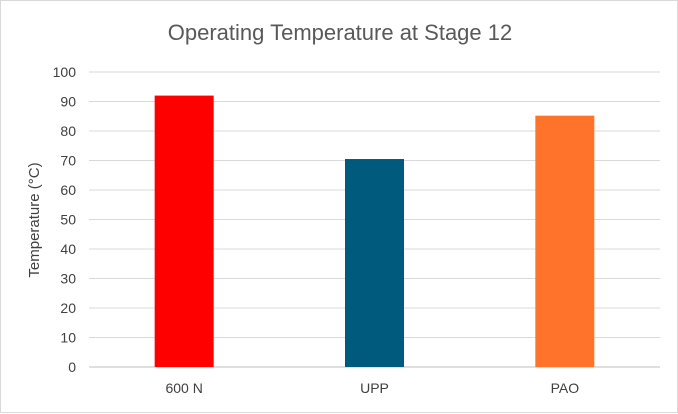  Describe the element at coordinates (340, 32) in the screenshot. I see `chart-title: Operating Temperature at Stage 12` at that location.